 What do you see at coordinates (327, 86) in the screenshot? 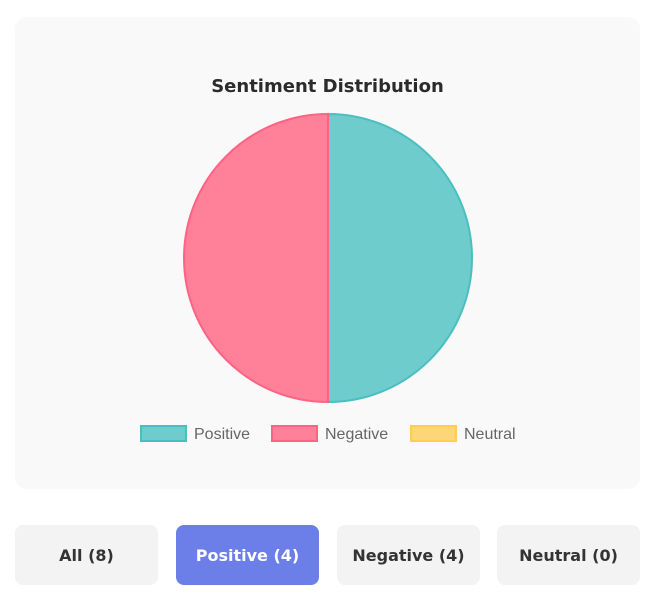
I see `chart-title: Sentiment Distribution` at bounding box center [327, 86].